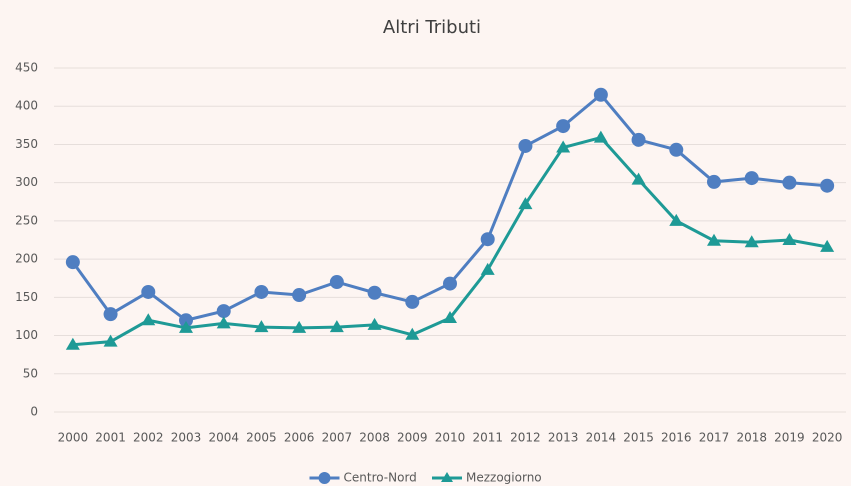 This screenshot has height=486, width=851. I want to click on x-tick-label: 2010, so click(450, 438).